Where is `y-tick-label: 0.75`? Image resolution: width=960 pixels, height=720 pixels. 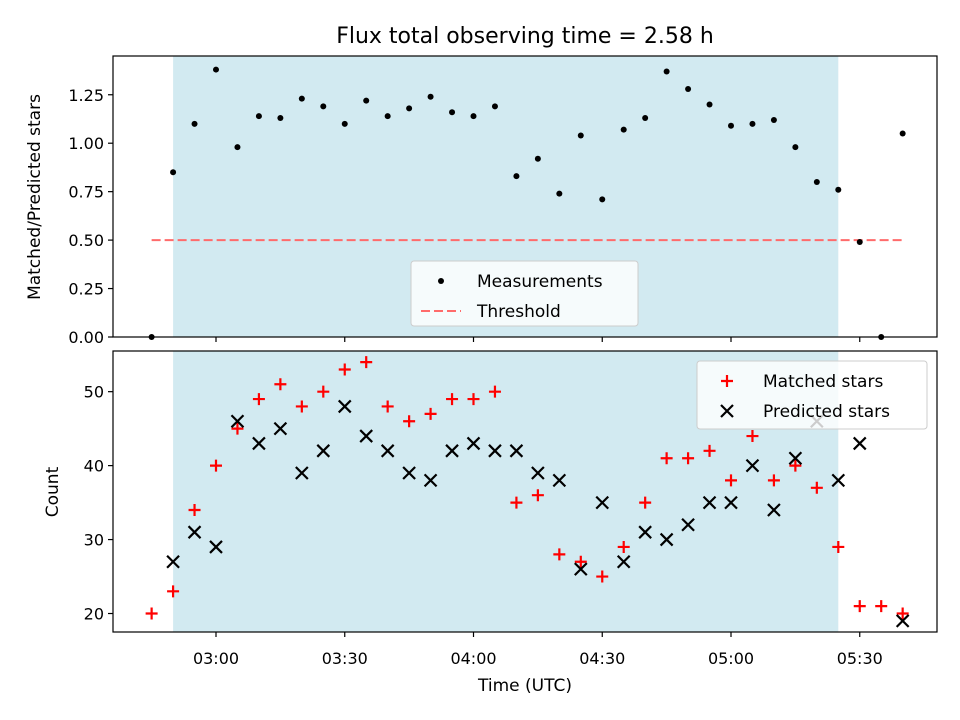 y-tick-label: 0.75 is located at coordinates (86, 192).